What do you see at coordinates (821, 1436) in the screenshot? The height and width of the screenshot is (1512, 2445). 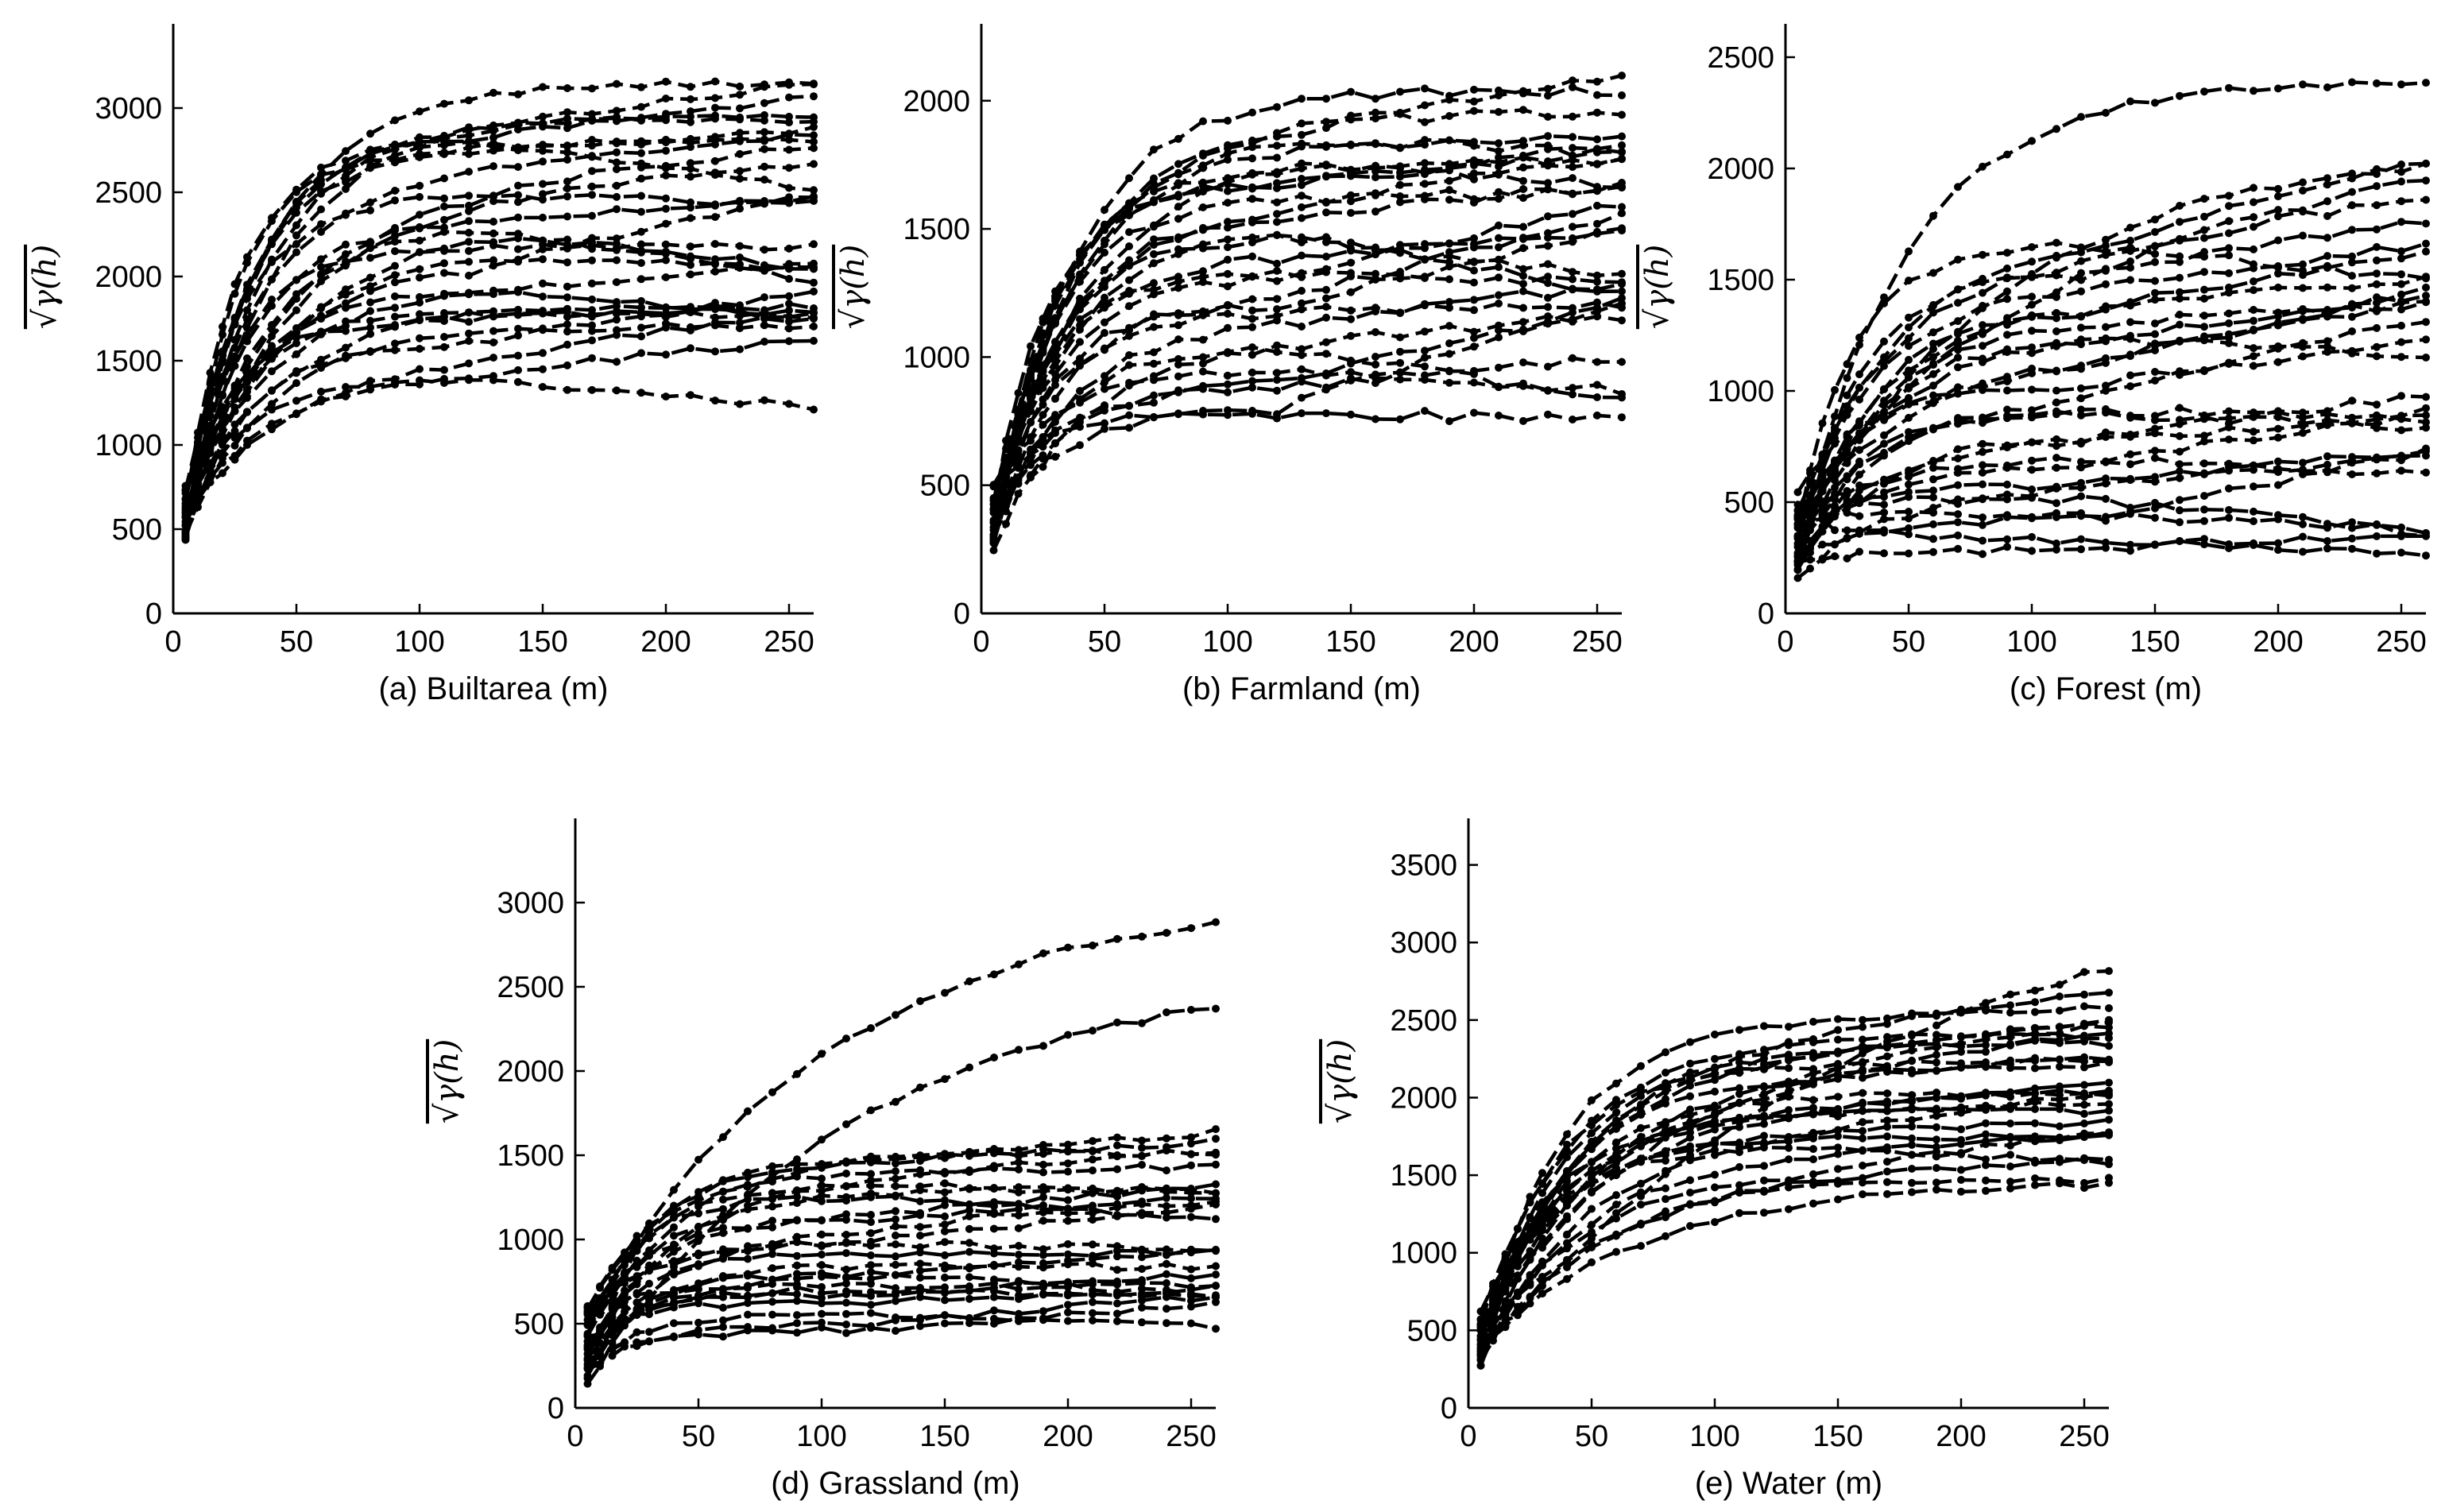 I see `x-tick-label: 100` at bounding box center [821, 1436].